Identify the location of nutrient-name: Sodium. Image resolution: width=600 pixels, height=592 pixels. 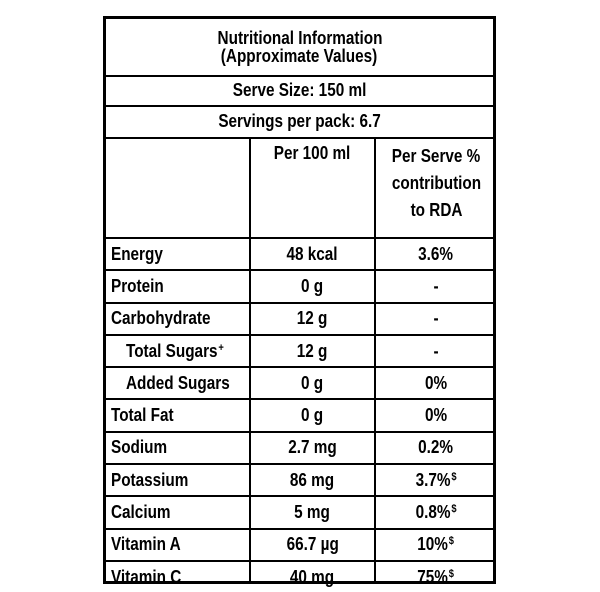
(139, 447).